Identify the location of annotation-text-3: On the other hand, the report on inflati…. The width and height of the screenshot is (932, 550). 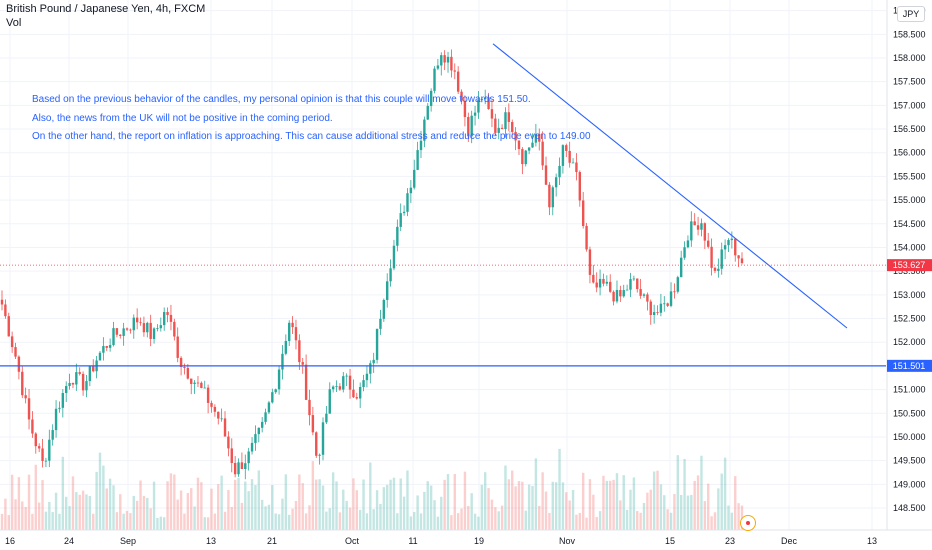
(311, 136).